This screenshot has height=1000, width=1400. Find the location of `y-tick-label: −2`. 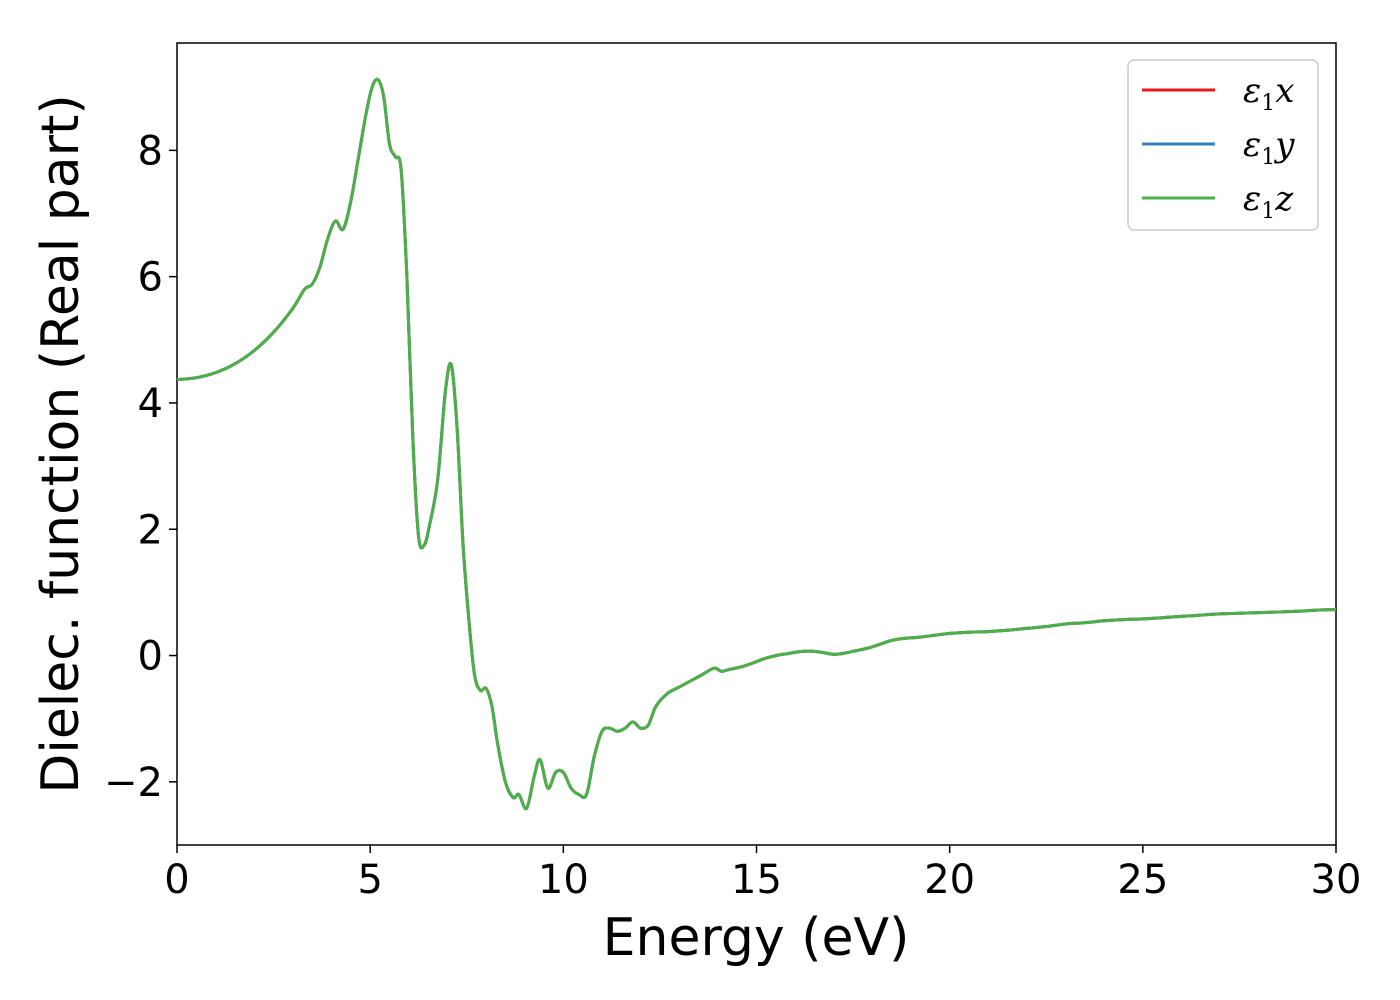

y-tick-label: −2 is located at coordinates (133, 783).